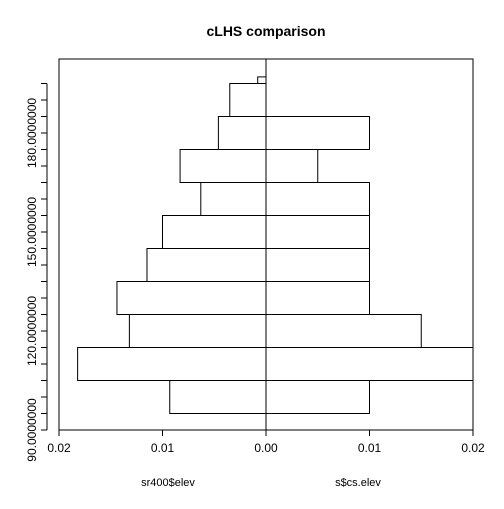  Describe the element at coordinates (473, 448) in the screenshot. I see `x-tick-label-4: 0.02` at that location.